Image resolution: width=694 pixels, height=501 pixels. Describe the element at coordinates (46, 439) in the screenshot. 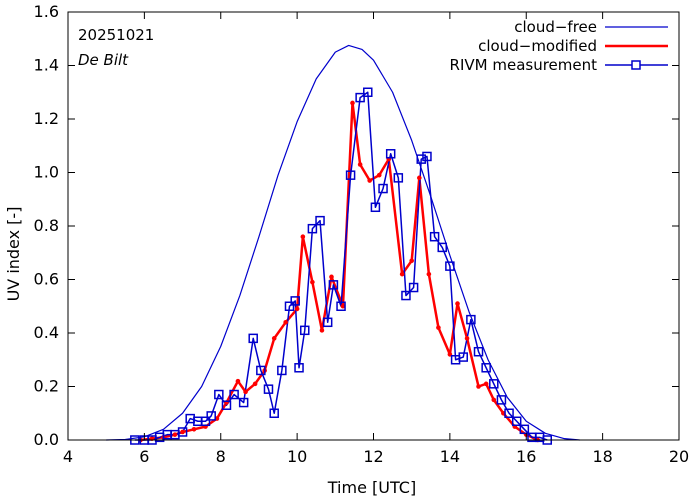

I see `y-tick-label: 0.0` at that location.